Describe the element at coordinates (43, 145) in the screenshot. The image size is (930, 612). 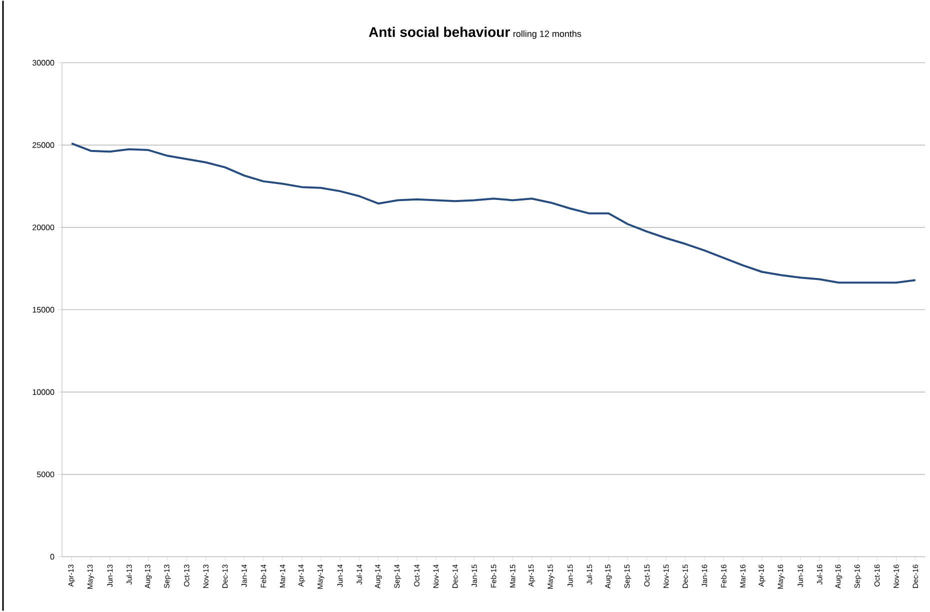
I see `y-tick-label: 25000` at that location.